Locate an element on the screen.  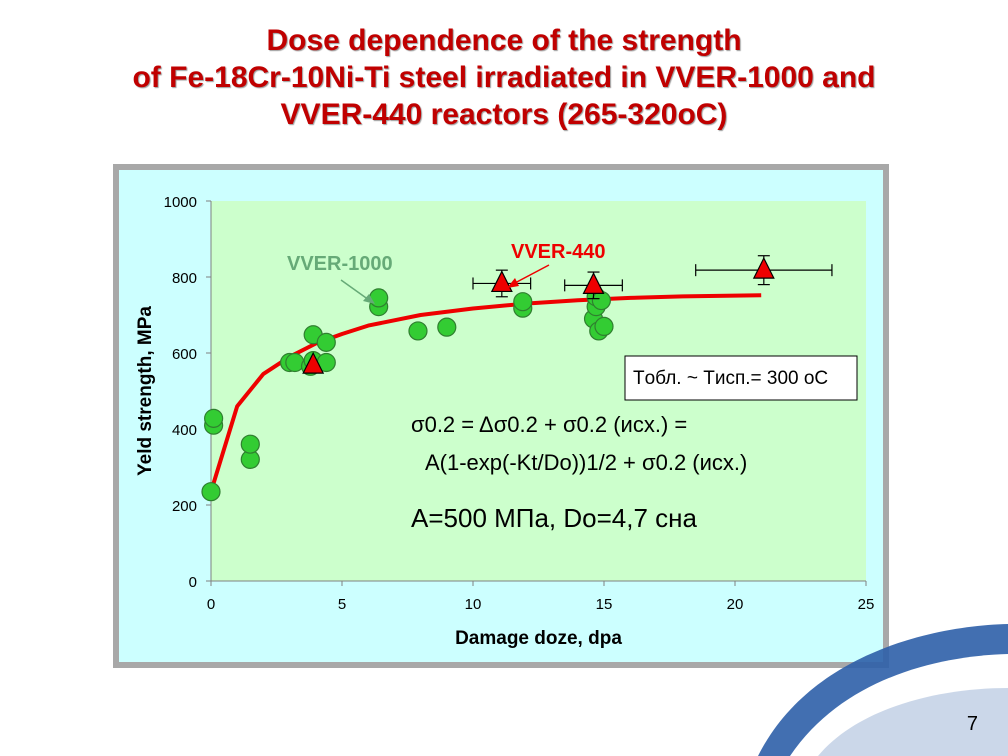
formula-params: A=500 МПа, Dо=4,7 сна is located at coordinates (554, 518).